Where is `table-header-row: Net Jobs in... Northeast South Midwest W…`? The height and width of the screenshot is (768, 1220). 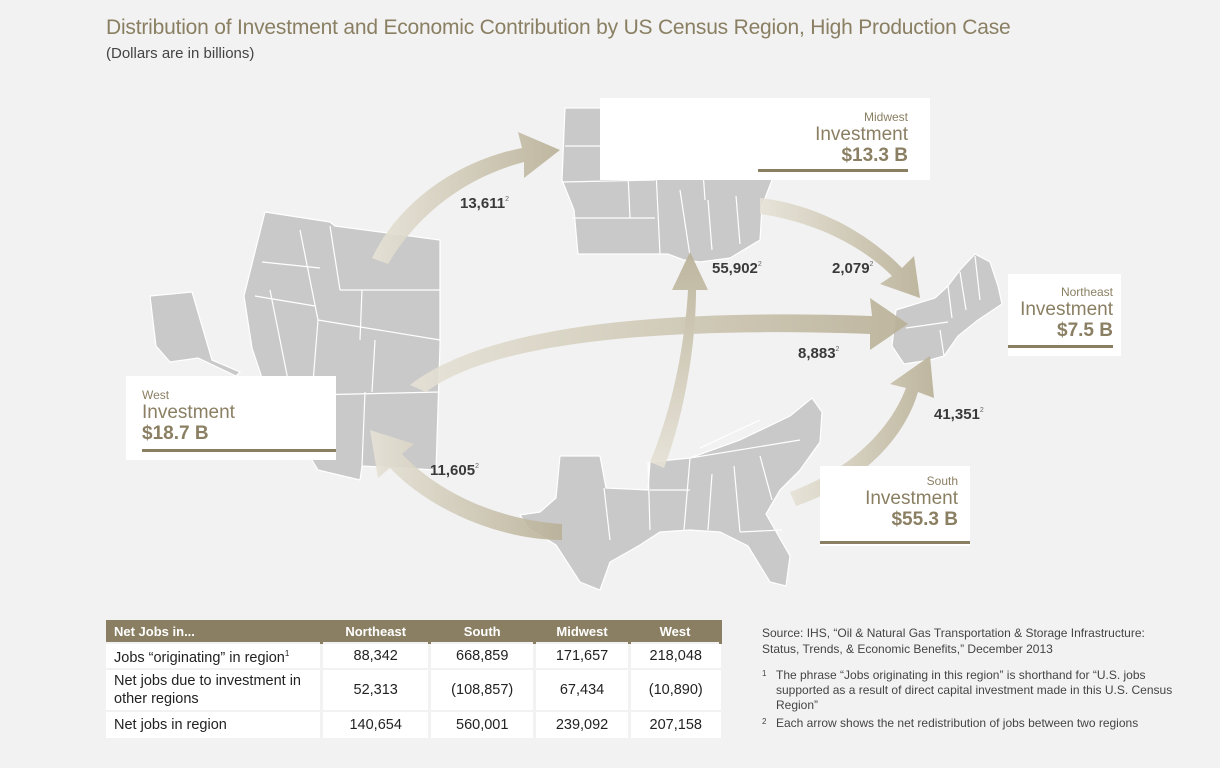 table-header-row: Net Jobs in... Northeast South Midwest W… is located at coordinates (414, 631).